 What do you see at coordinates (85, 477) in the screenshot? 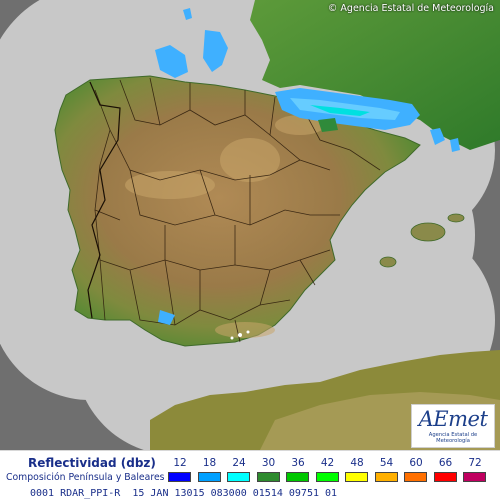
I see `legend-subtitle: Composición Península y Baleares` at bounding box center [85, 477].